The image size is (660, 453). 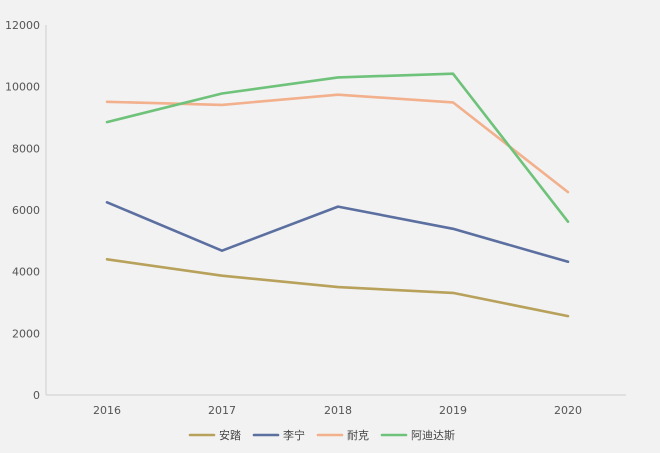 What do you see at coordinates (26, 333) in the screenshot?
I see `y-tick-label: 2000` at bounding box center [26, 333].